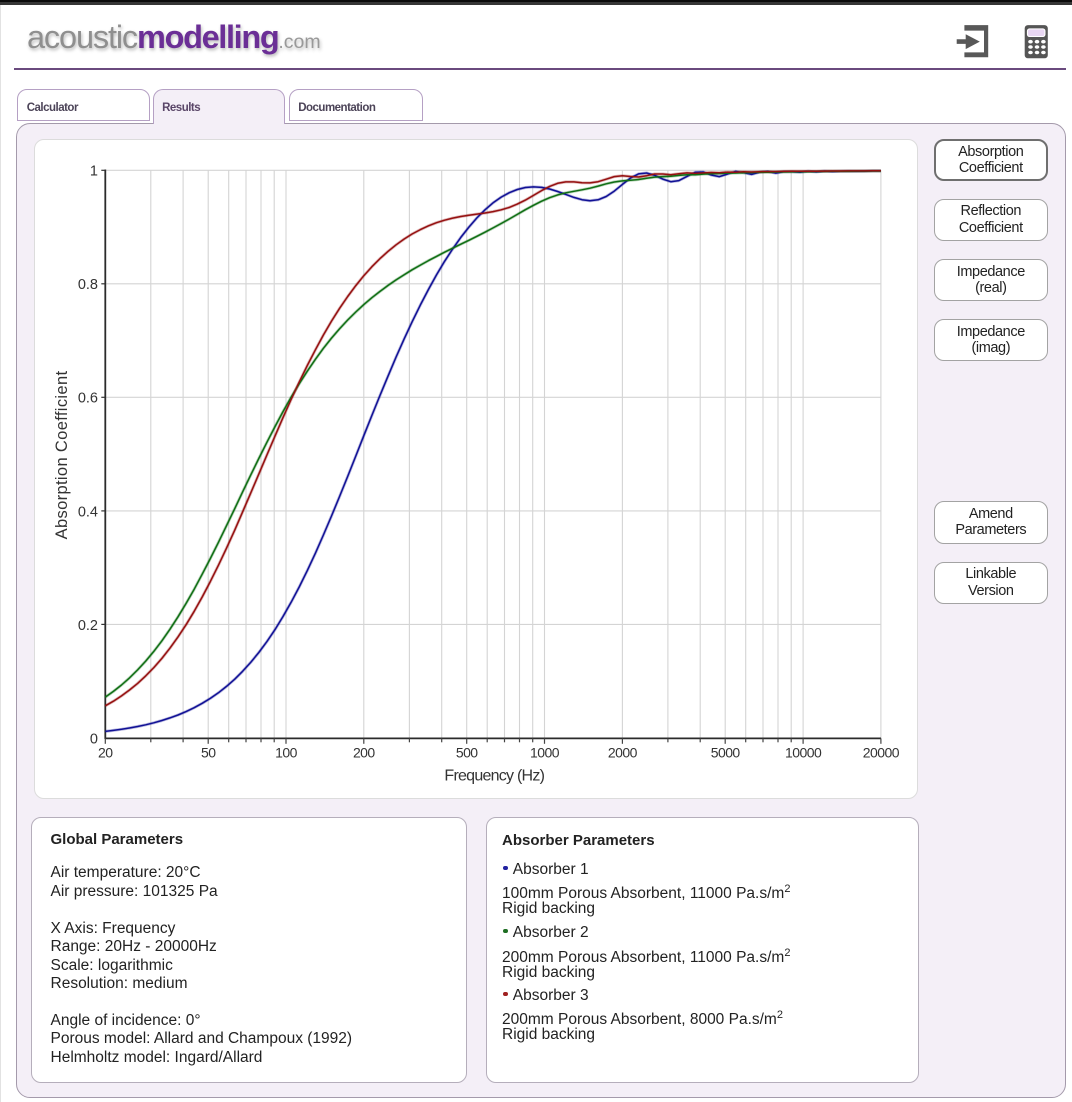  Describe the element at coordinates (88, 626) in the screenshot. I see `svg-text: 0.2` at that location.